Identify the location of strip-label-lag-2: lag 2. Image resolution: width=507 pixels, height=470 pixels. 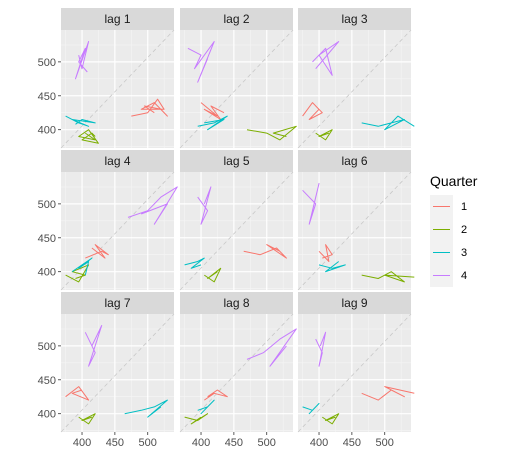
(236, 19).